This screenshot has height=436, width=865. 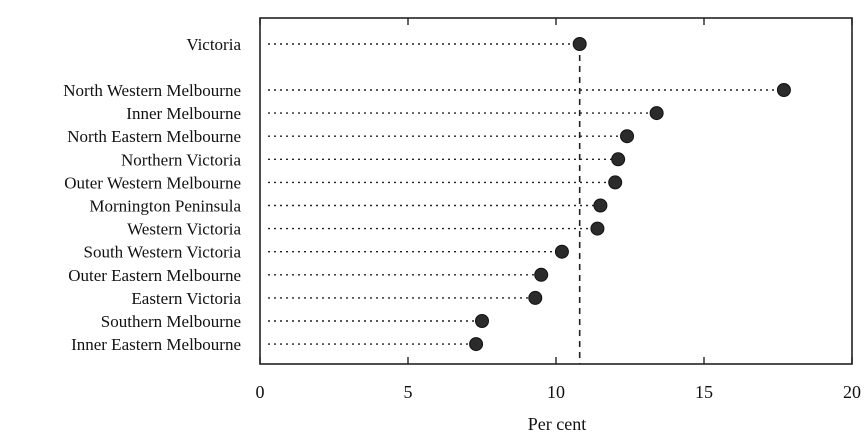 What do you see at coordinates (171, 321) in the screenshot?
I see `category-label: Southern Melbourne` at bounding box center [171, 321].